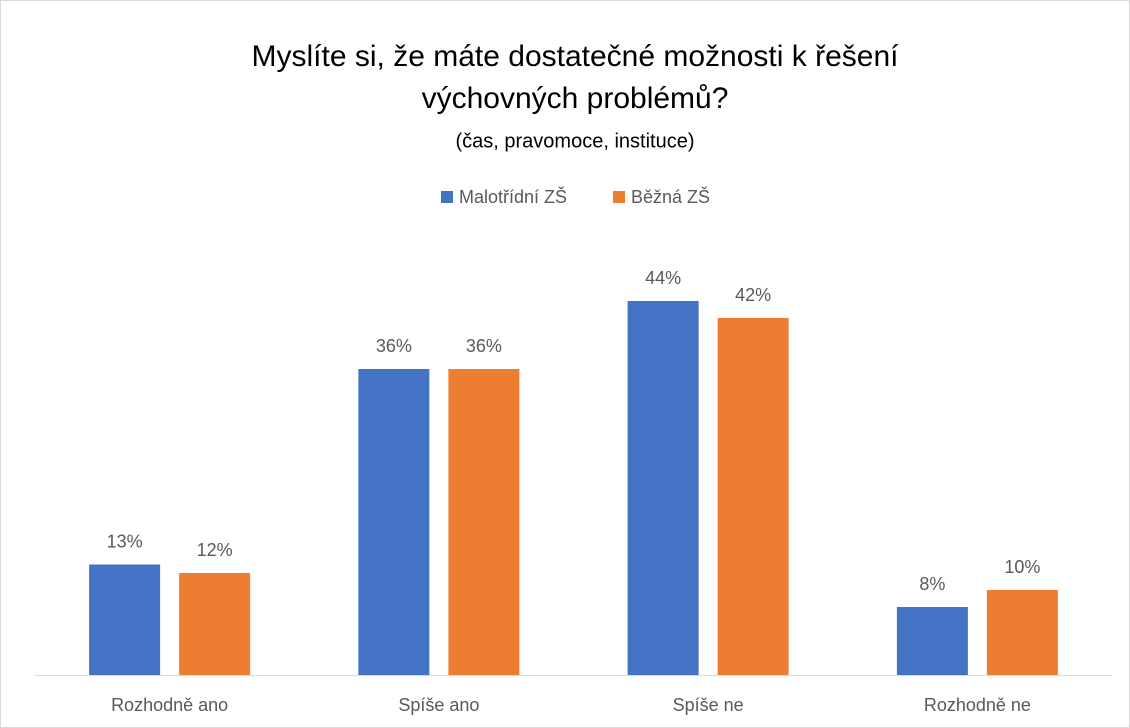 The image size is (1130, 728). Describe the element at coordinates (1022, 567) in the screenshot. I see `data-label: 10%` at that location.